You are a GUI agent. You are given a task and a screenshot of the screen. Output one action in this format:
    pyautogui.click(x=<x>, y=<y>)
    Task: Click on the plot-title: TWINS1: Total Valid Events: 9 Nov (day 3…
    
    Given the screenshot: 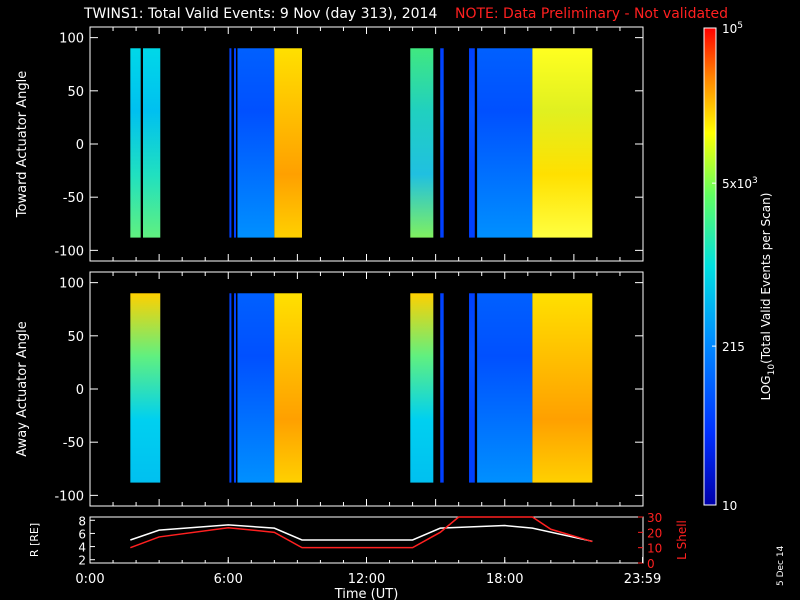 What is the action you would take?
    pyautogui.click(x=400, y=16)
    